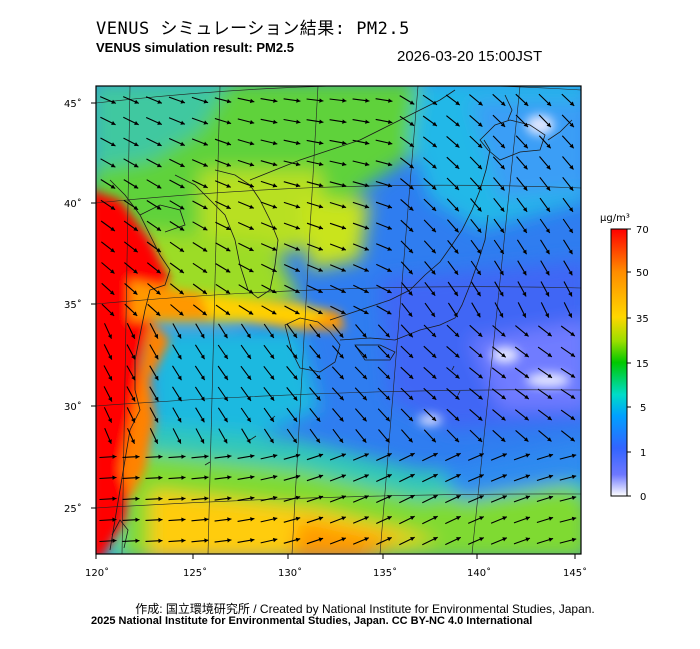  I want to click on colorbar-tick-1: 1, so click(643, 453).